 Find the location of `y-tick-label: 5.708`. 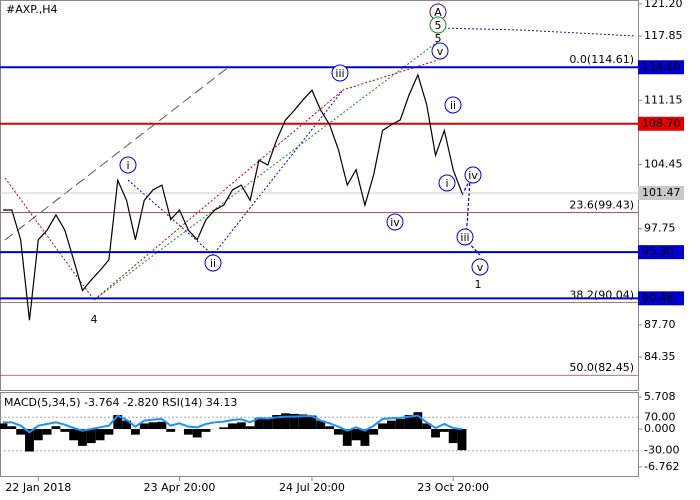

y-tick-label: 5.708 is located at coordinates (660, 396).